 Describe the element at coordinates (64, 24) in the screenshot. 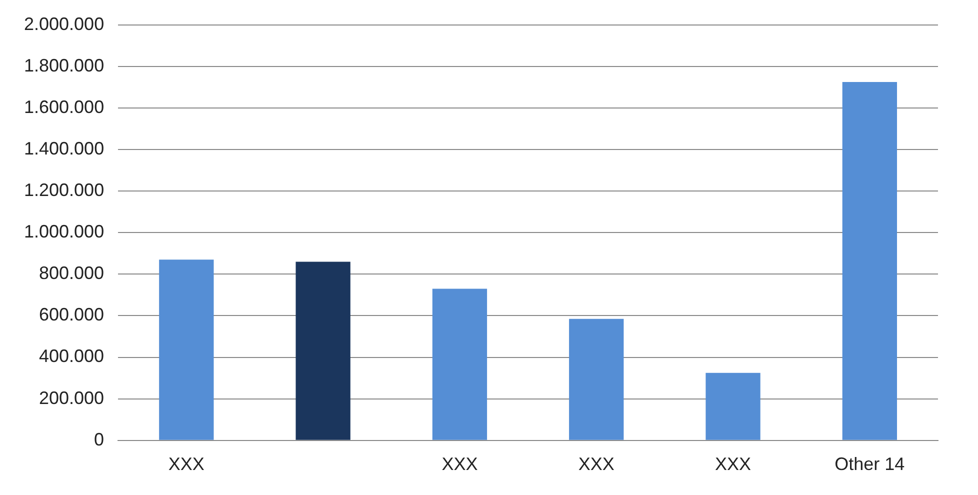

I see `y-tick-label: 2.000.000` at that location.